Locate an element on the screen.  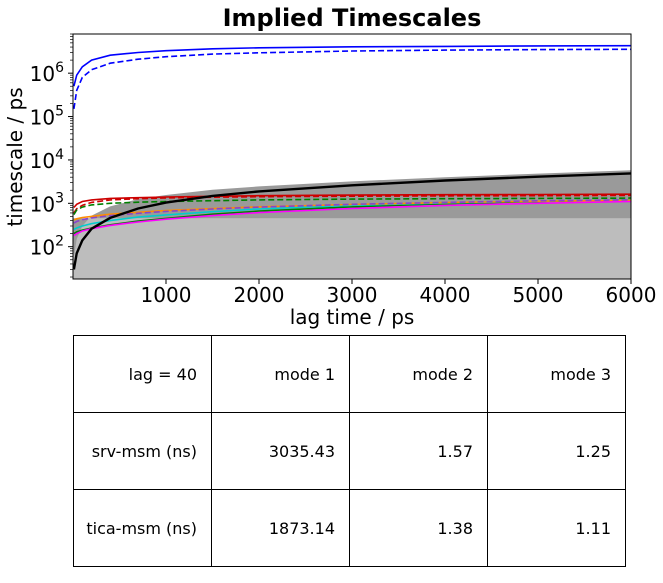
table-cell: mode 2 is located at coordinates (418, 374).